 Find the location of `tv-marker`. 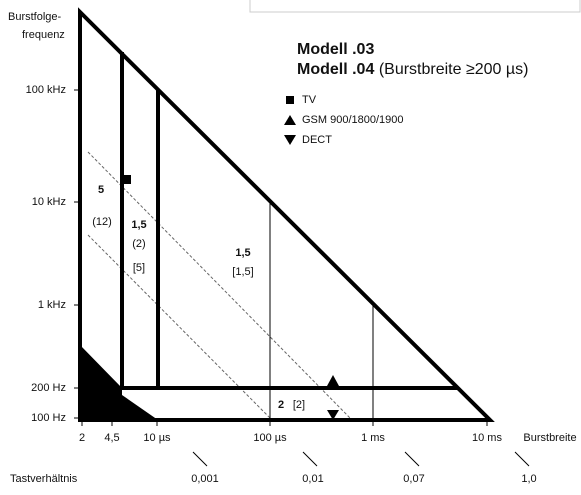

tv-marker is located at coordinates (127, 179).